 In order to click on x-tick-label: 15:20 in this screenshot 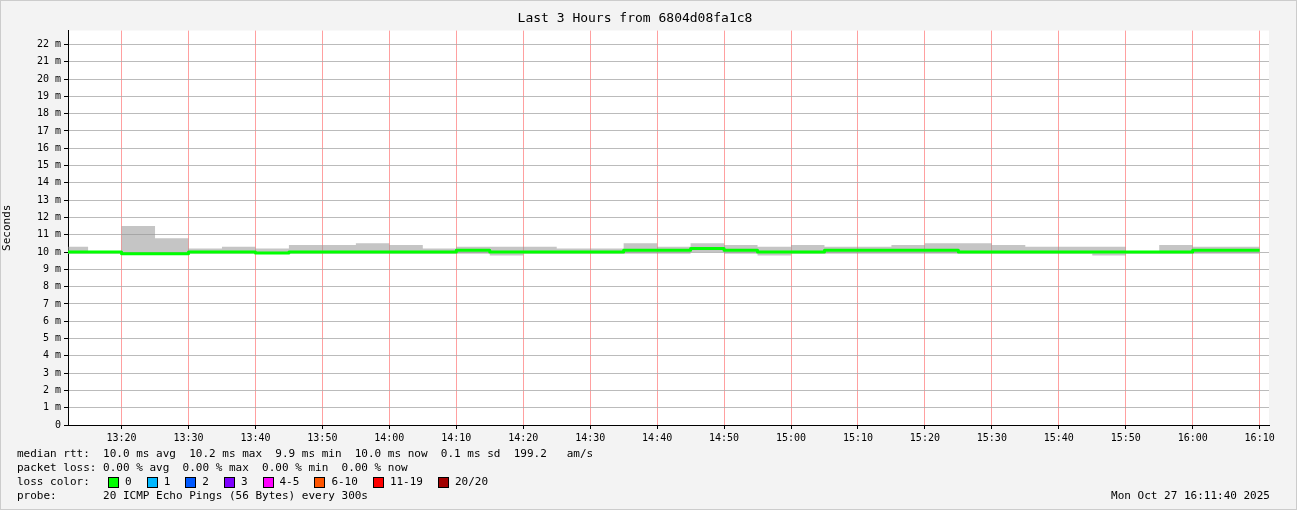, I will do `click(924, 437)`.